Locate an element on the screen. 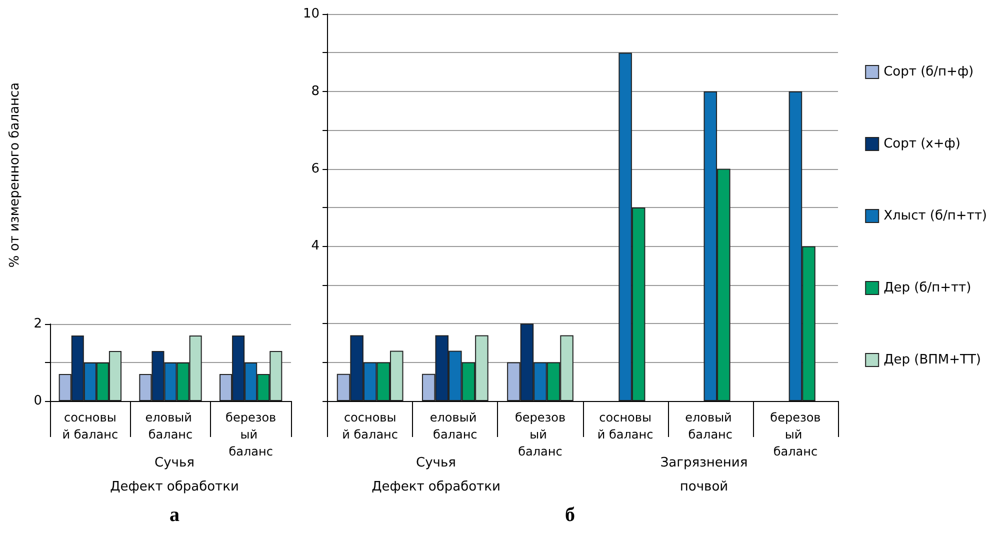 The height and width of the screenshot is (533, 997). text: б is located at coordinates (570, 515).